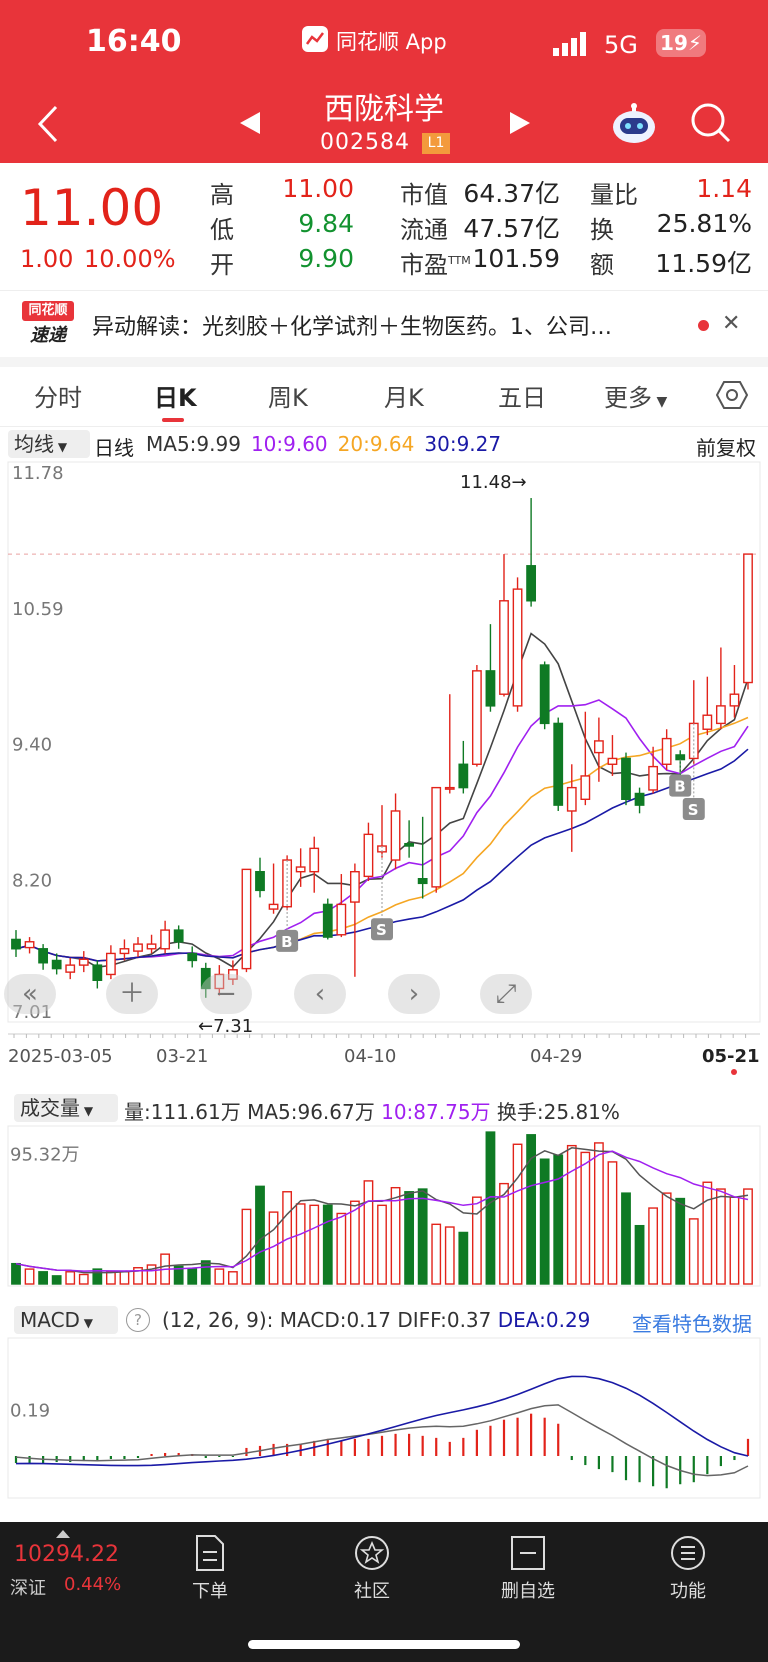  What do you see at coordinates (30, 994) in the screenshot?
I see `collapse-left-button: «` at bounding box center [30, 994].